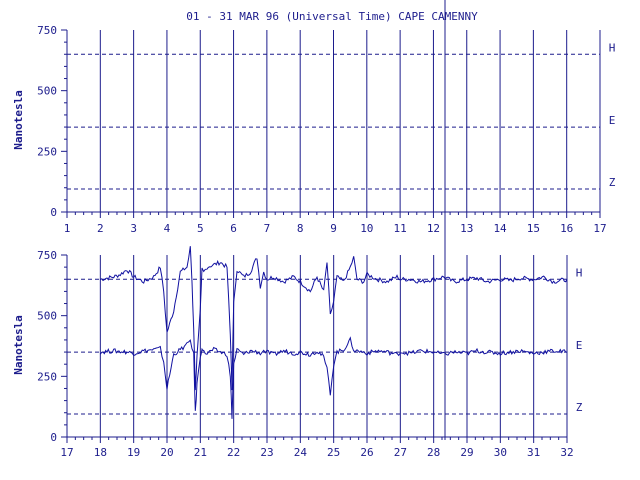 This screenshot has width=640, height=480. What do you see at coordinates (466, 452) in the screenshot?
I see `x-tick-label: 29` at bounding box center [466, 452].